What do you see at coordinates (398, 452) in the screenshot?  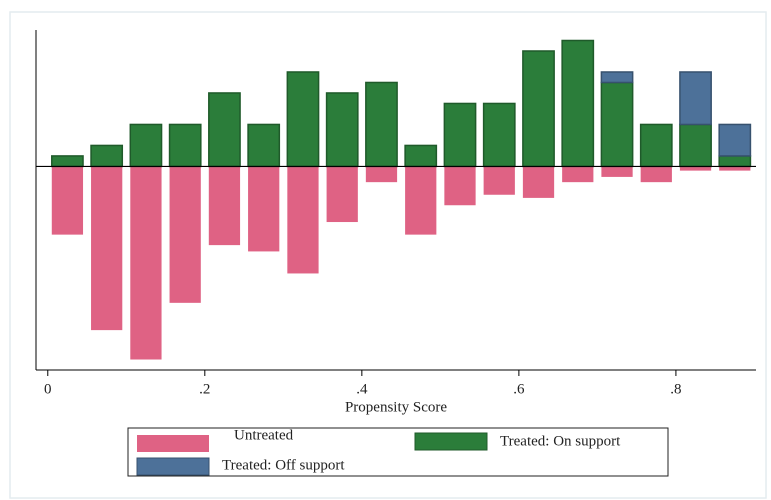 I see `legend` at bounding box center [398, 452].